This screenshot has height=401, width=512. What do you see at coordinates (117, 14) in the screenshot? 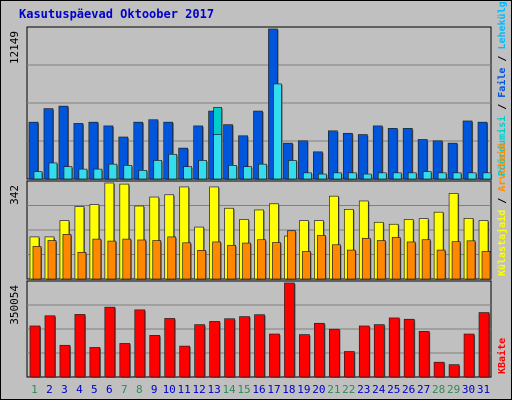
I see `chart-title: Kasutuspäevad Oktoober 2017` at bounding box center [117, 14].